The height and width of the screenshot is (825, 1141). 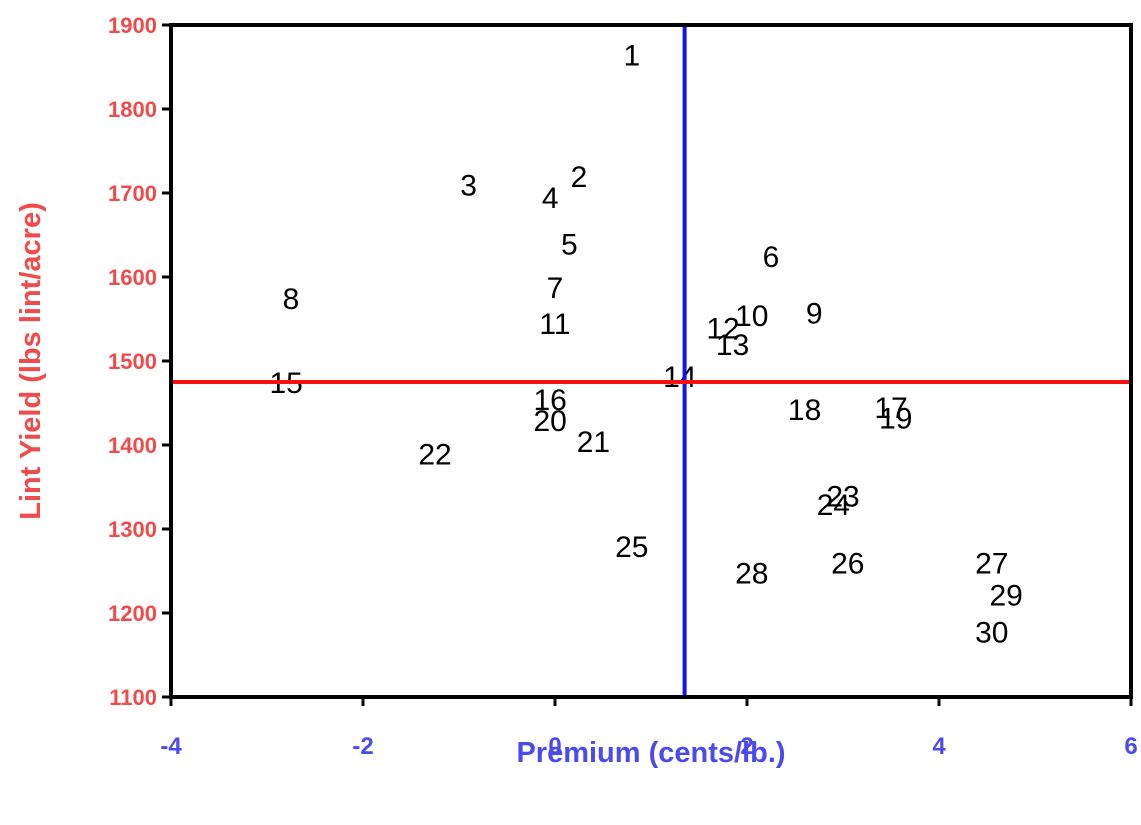 I want to click on y-axis-title: Lint Yield (lbs lint/acre), so click(x=31, y=360).